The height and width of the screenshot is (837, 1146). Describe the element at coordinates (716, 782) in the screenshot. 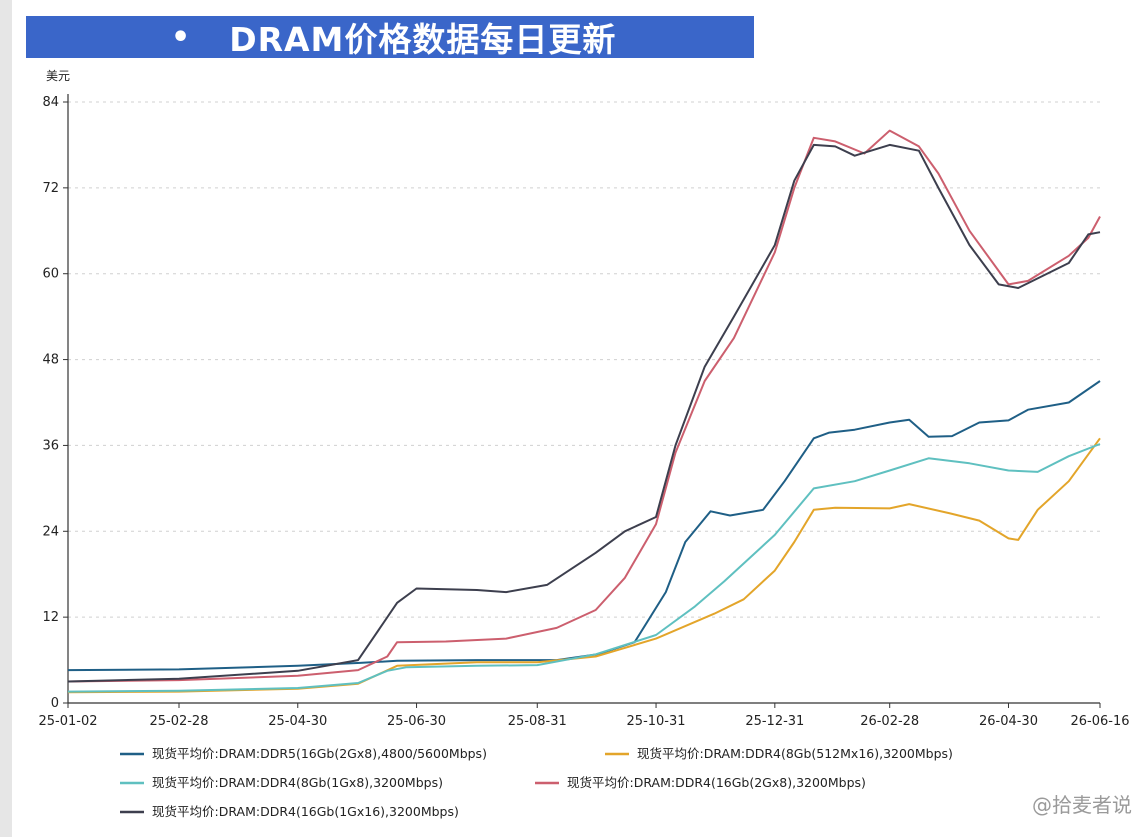

I see `legend-entry-4: 现货平均价:DRAM:DDR4(16Gb(2Gx8),3200Mbps)` at that location.